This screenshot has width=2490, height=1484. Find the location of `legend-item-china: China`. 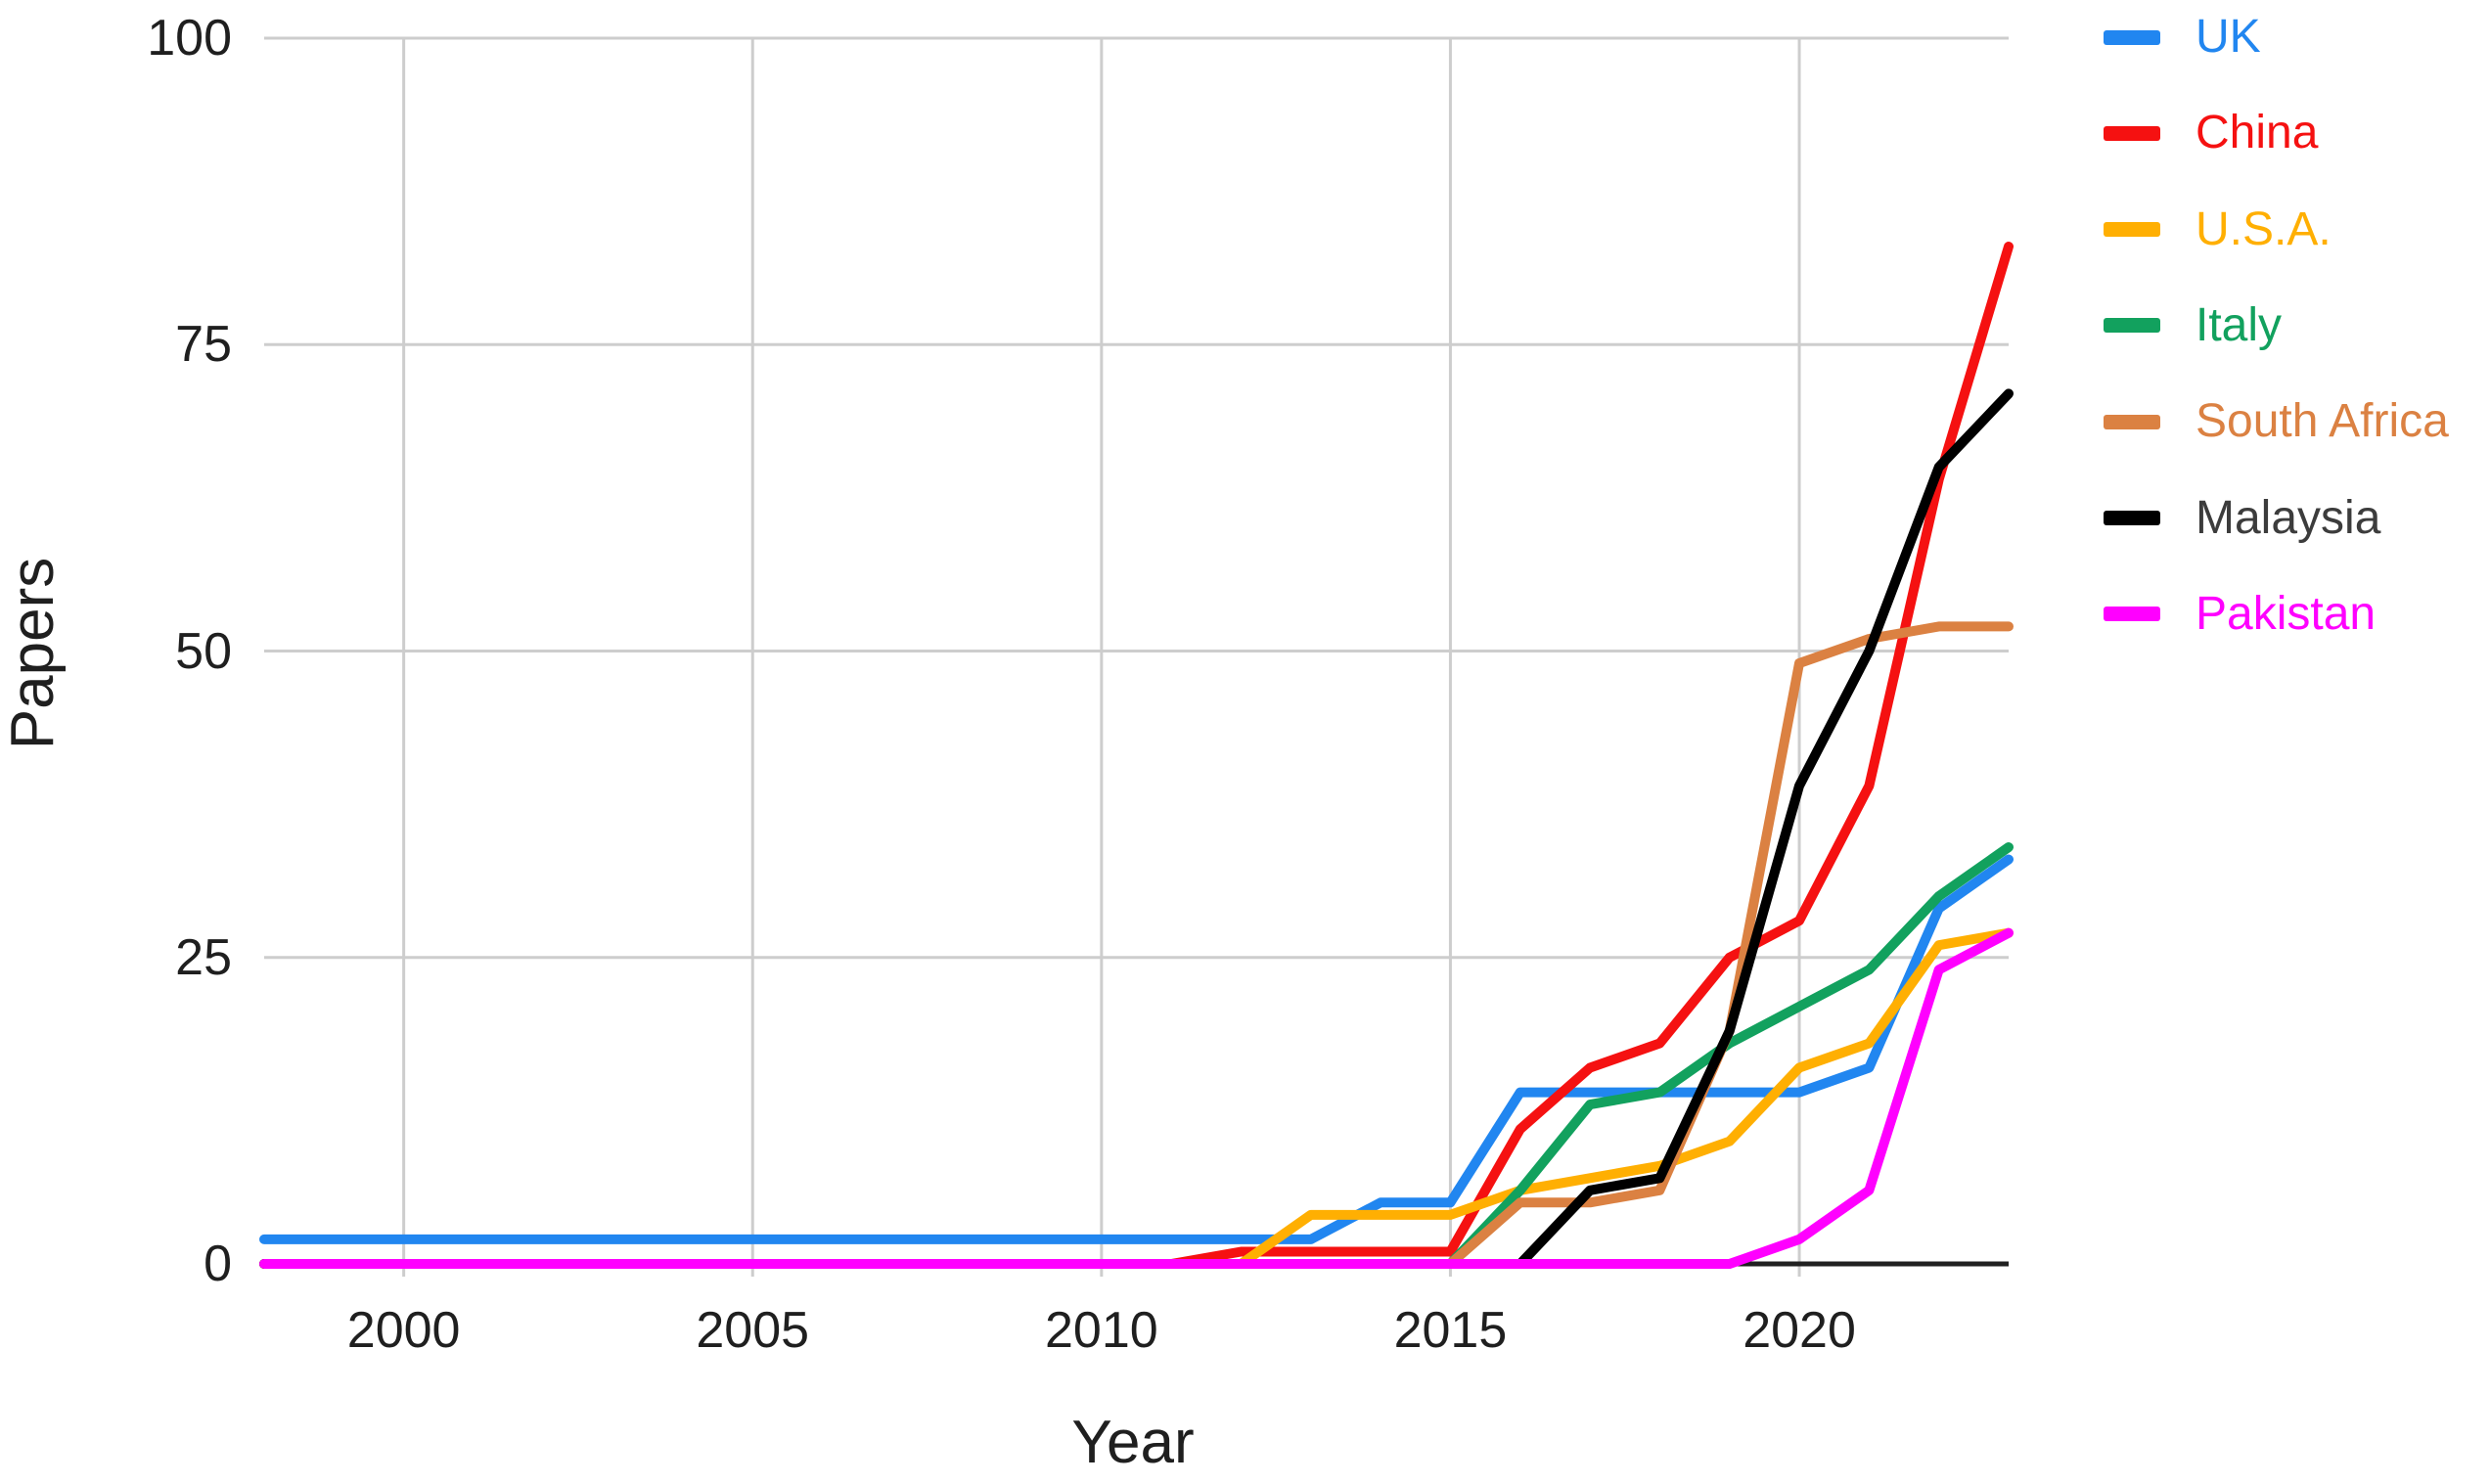

legend-item-china: China is located at coordinates (2211, 133).